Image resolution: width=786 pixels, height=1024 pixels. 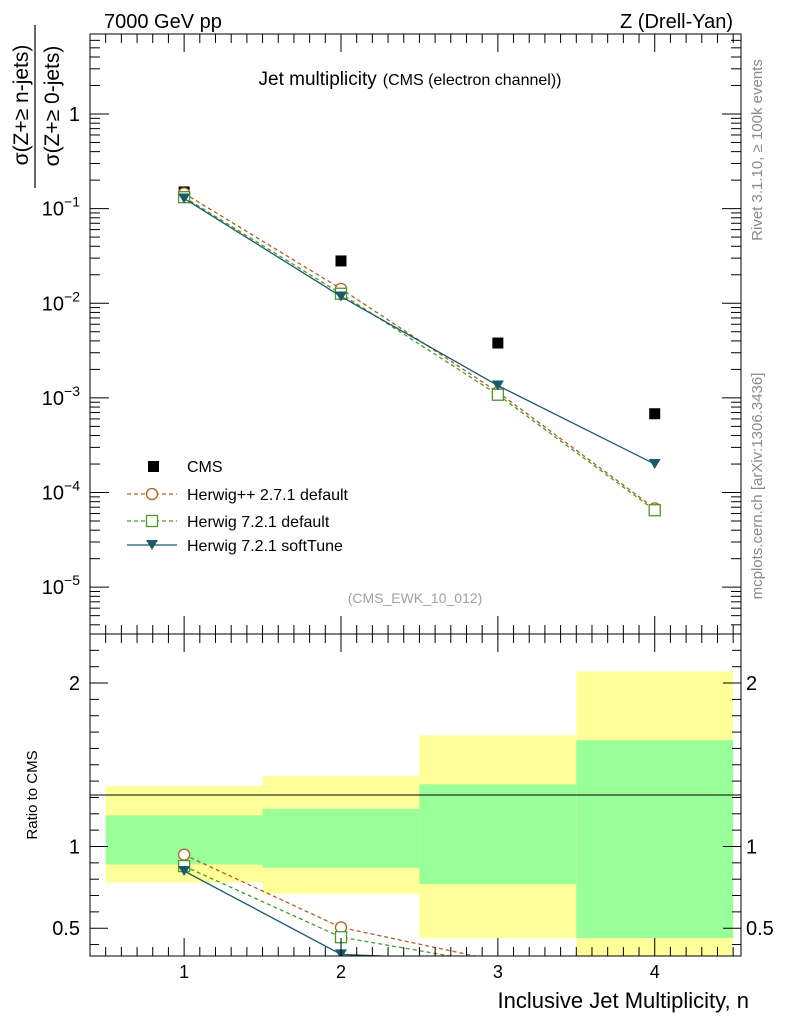 What do you see at coordinates (341, 972) in the screenshot?
I see `x-tick-label: 2` at bounding box center [341, 972].